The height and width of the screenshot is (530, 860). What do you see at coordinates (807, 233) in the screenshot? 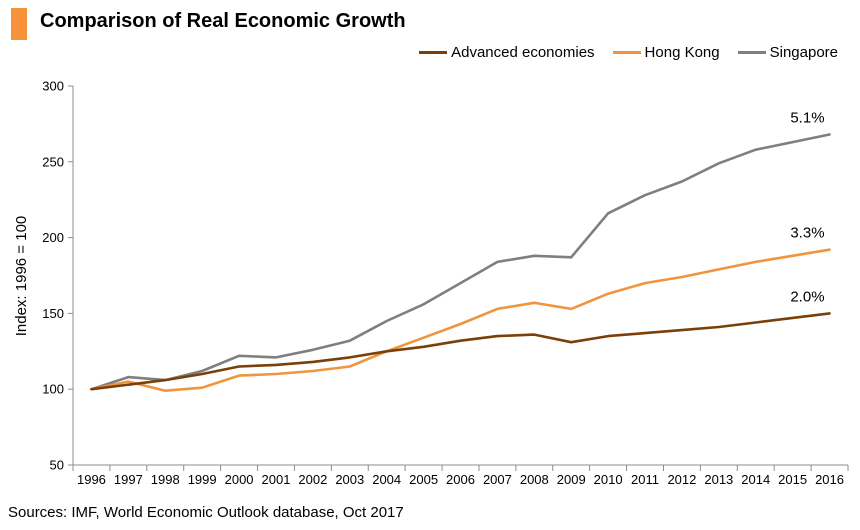
I see `end-label-hong-kong: 3.3%` at bounding box center [807, 233].